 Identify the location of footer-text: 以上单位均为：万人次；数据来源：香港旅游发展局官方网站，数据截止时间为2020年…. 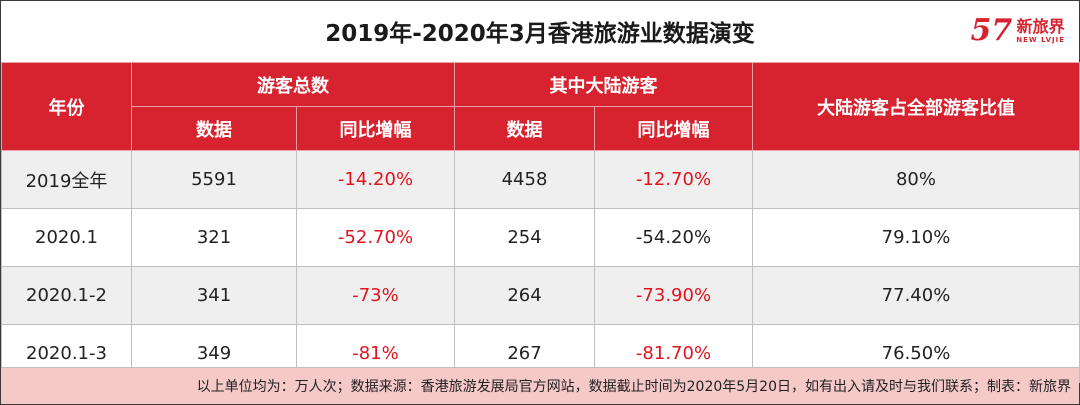
(633, 387).